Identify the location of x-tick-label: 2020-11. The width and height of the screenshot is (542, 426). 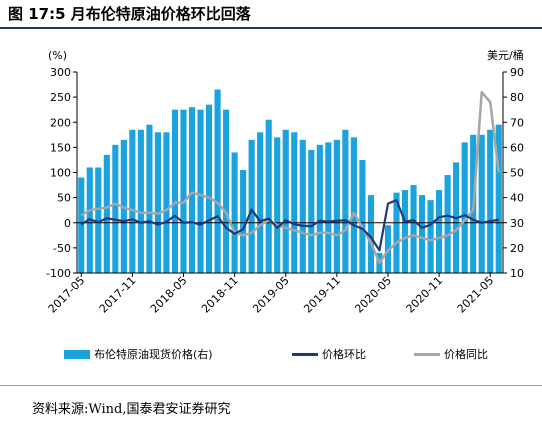
(425, 295).